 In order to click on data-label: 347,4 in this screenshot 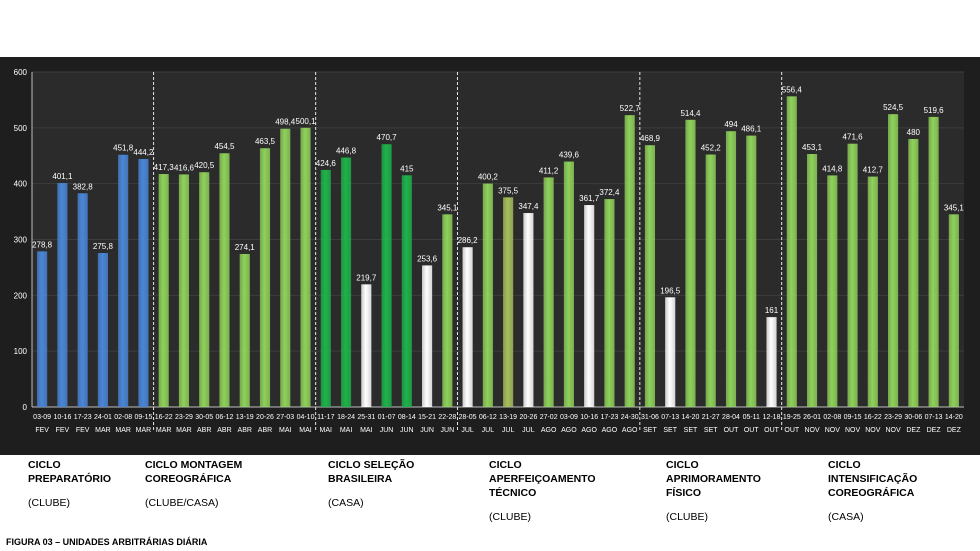, I will do `click(528, 206)`.